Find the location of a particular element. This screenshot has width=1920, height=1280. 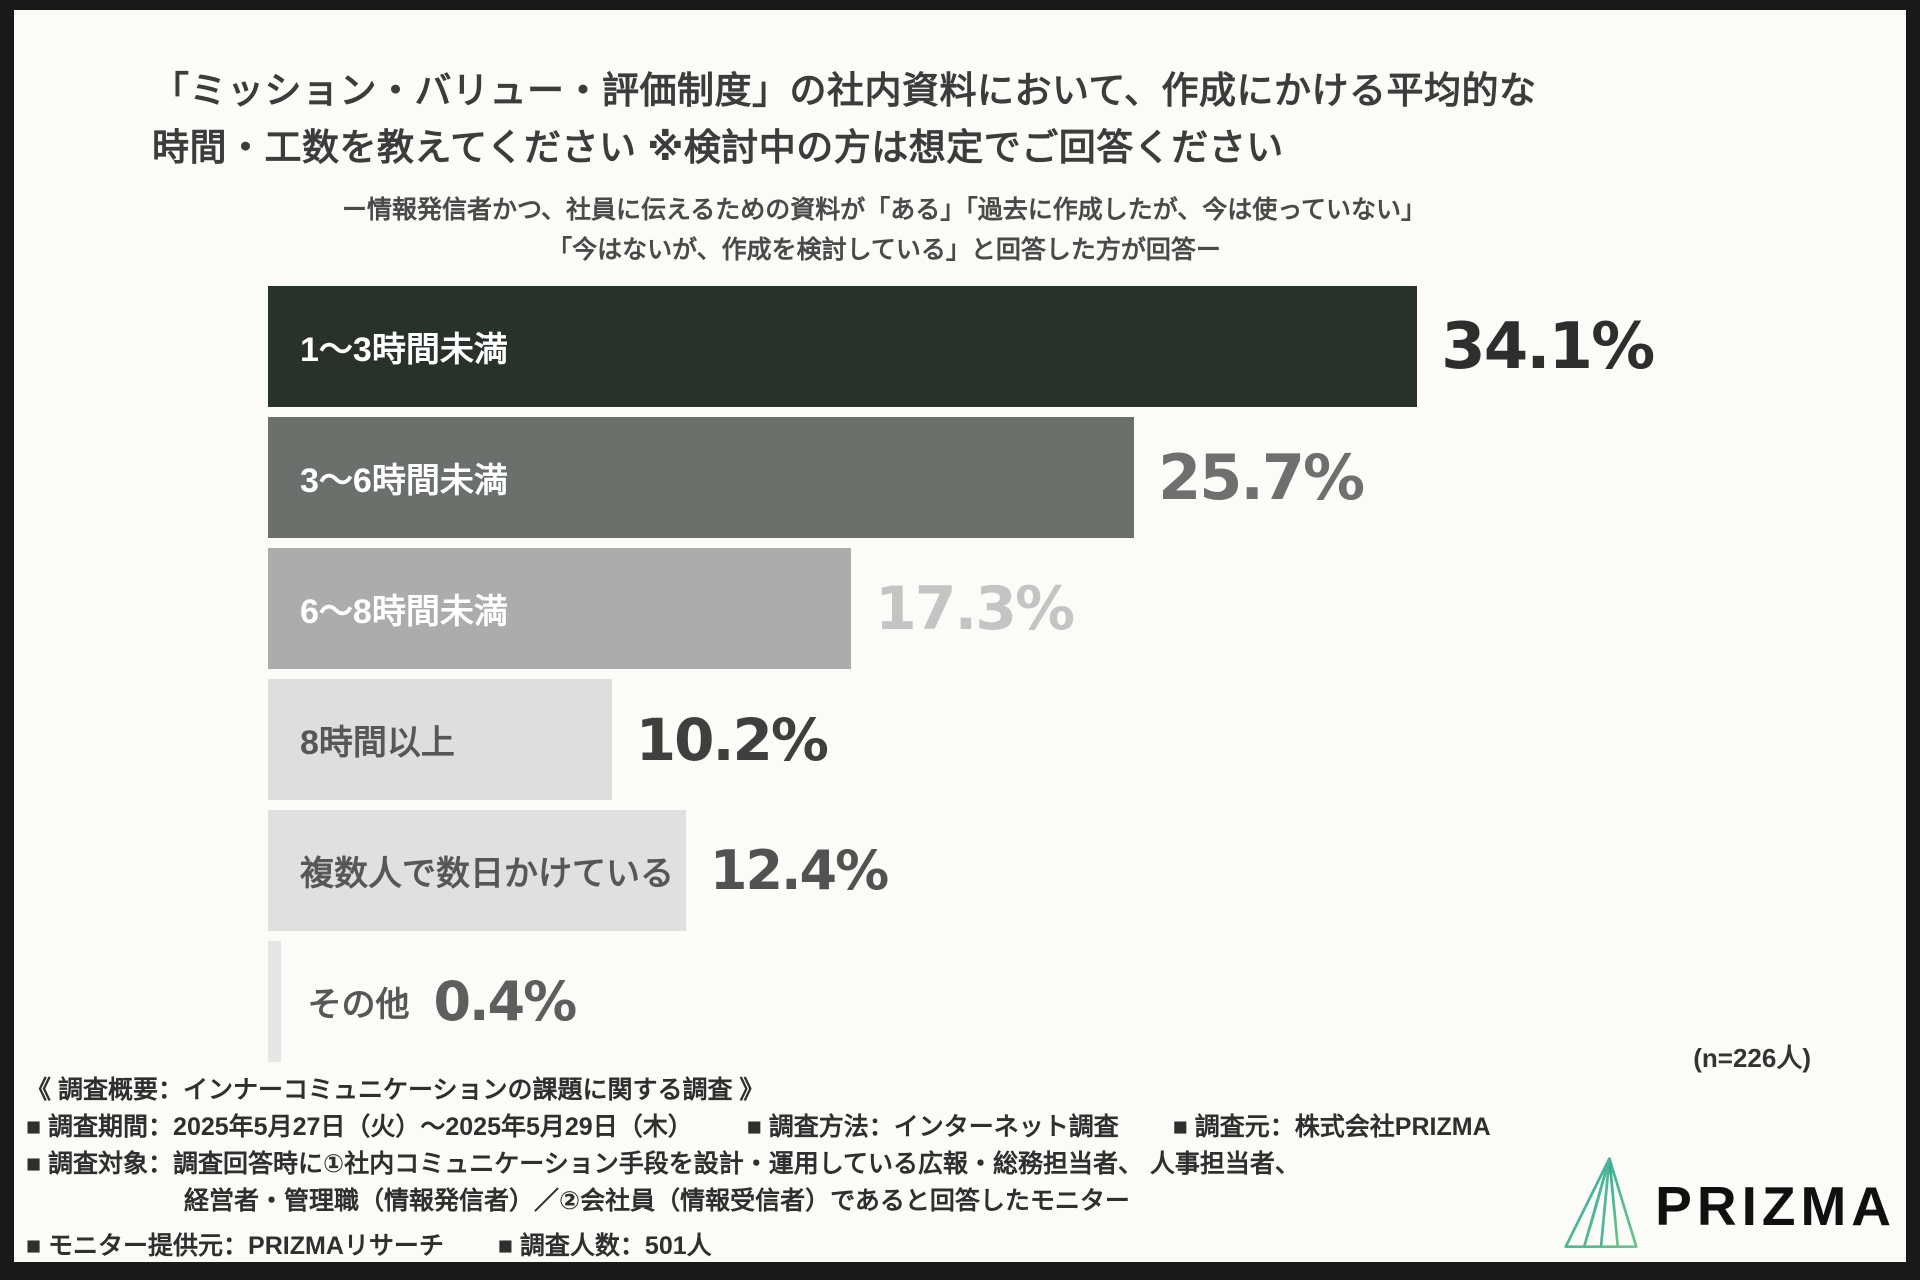

category-label: 8時間以上 is located at coordinates (377, 743).